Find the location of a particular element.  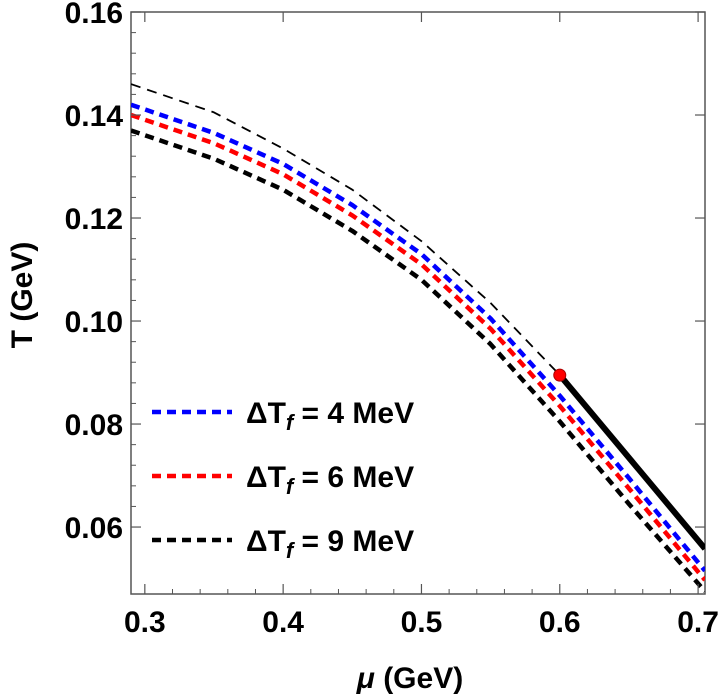

x-tick-label: 0.7 is located at coordinates (698, 622).